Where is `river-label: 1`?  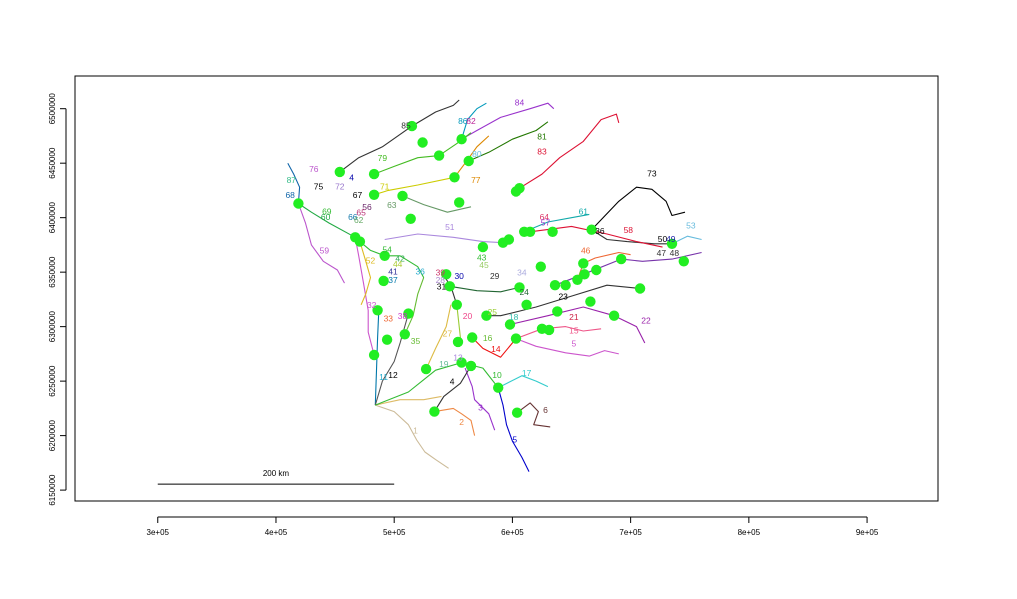 river-label: 1 is located at coordinates (415, 431).